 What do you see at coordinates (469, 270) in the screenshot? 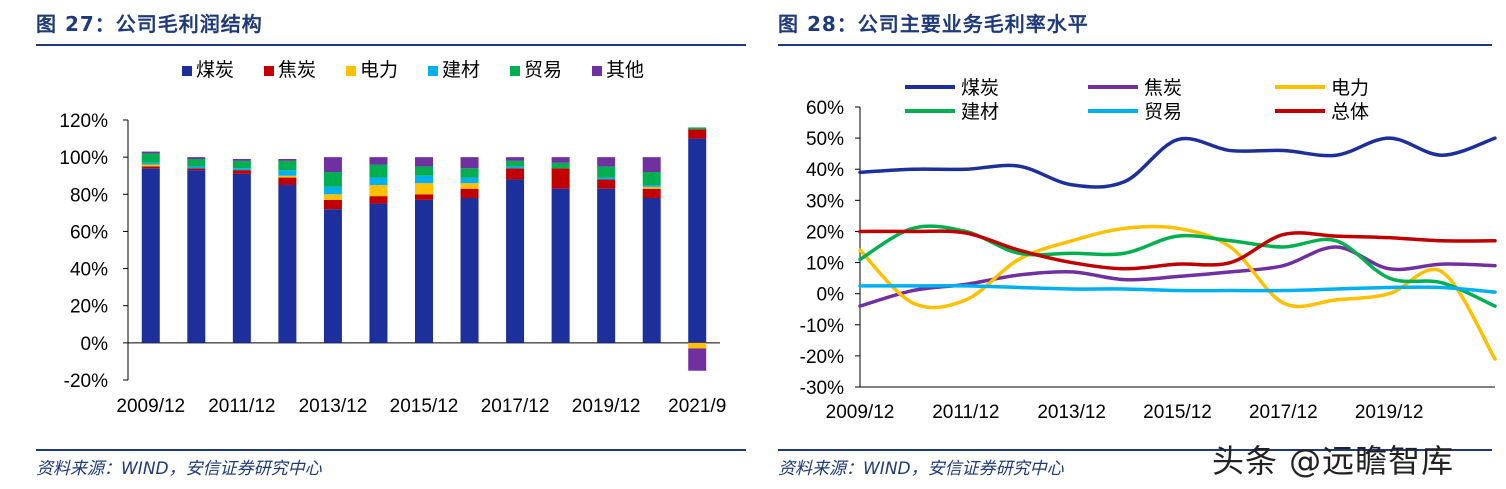
I see `bar-segment-煤炭-2016/12` at bounding box center [469, 270].